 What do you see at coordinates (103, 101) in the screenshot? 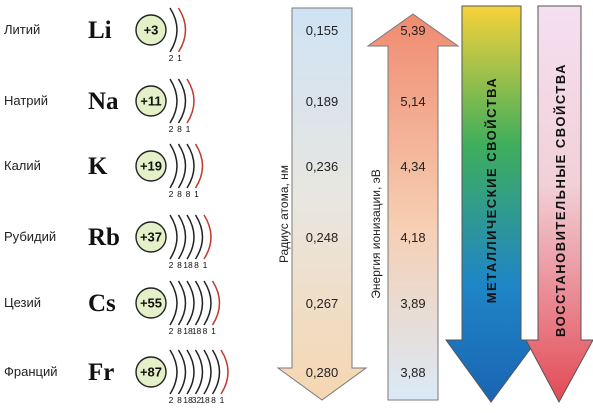
I see `element-symbol: Na` at bounding box center [103, 101].